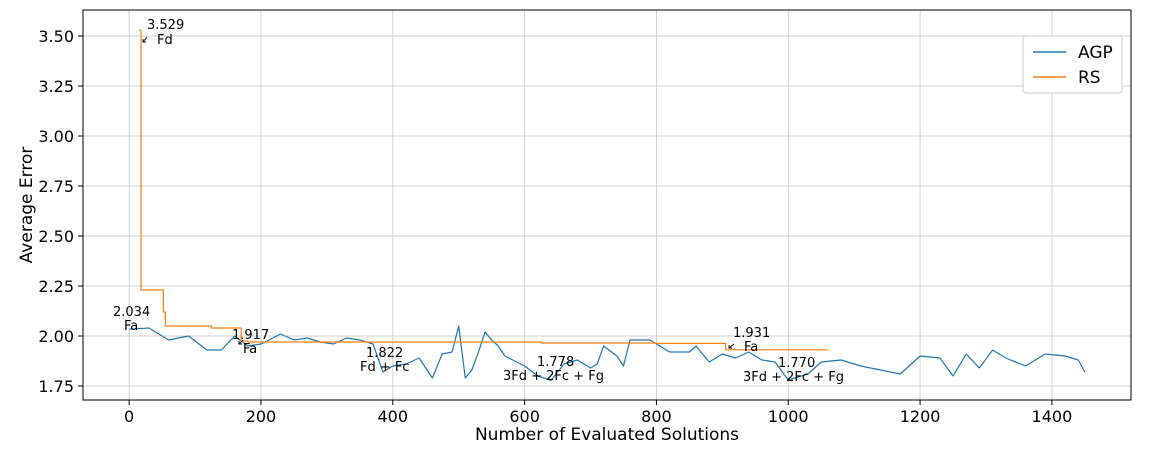  What do you see at coordinates (788, 416) in the screenshot?
I see `x-tick-label: 1000` at bounding box center [788, 416].